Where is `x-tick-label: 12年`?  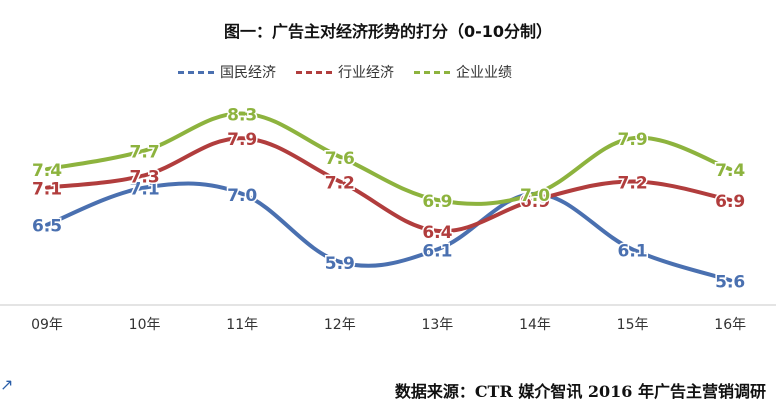 x-tick-label: 12年 is located at coordinates (340, 325).